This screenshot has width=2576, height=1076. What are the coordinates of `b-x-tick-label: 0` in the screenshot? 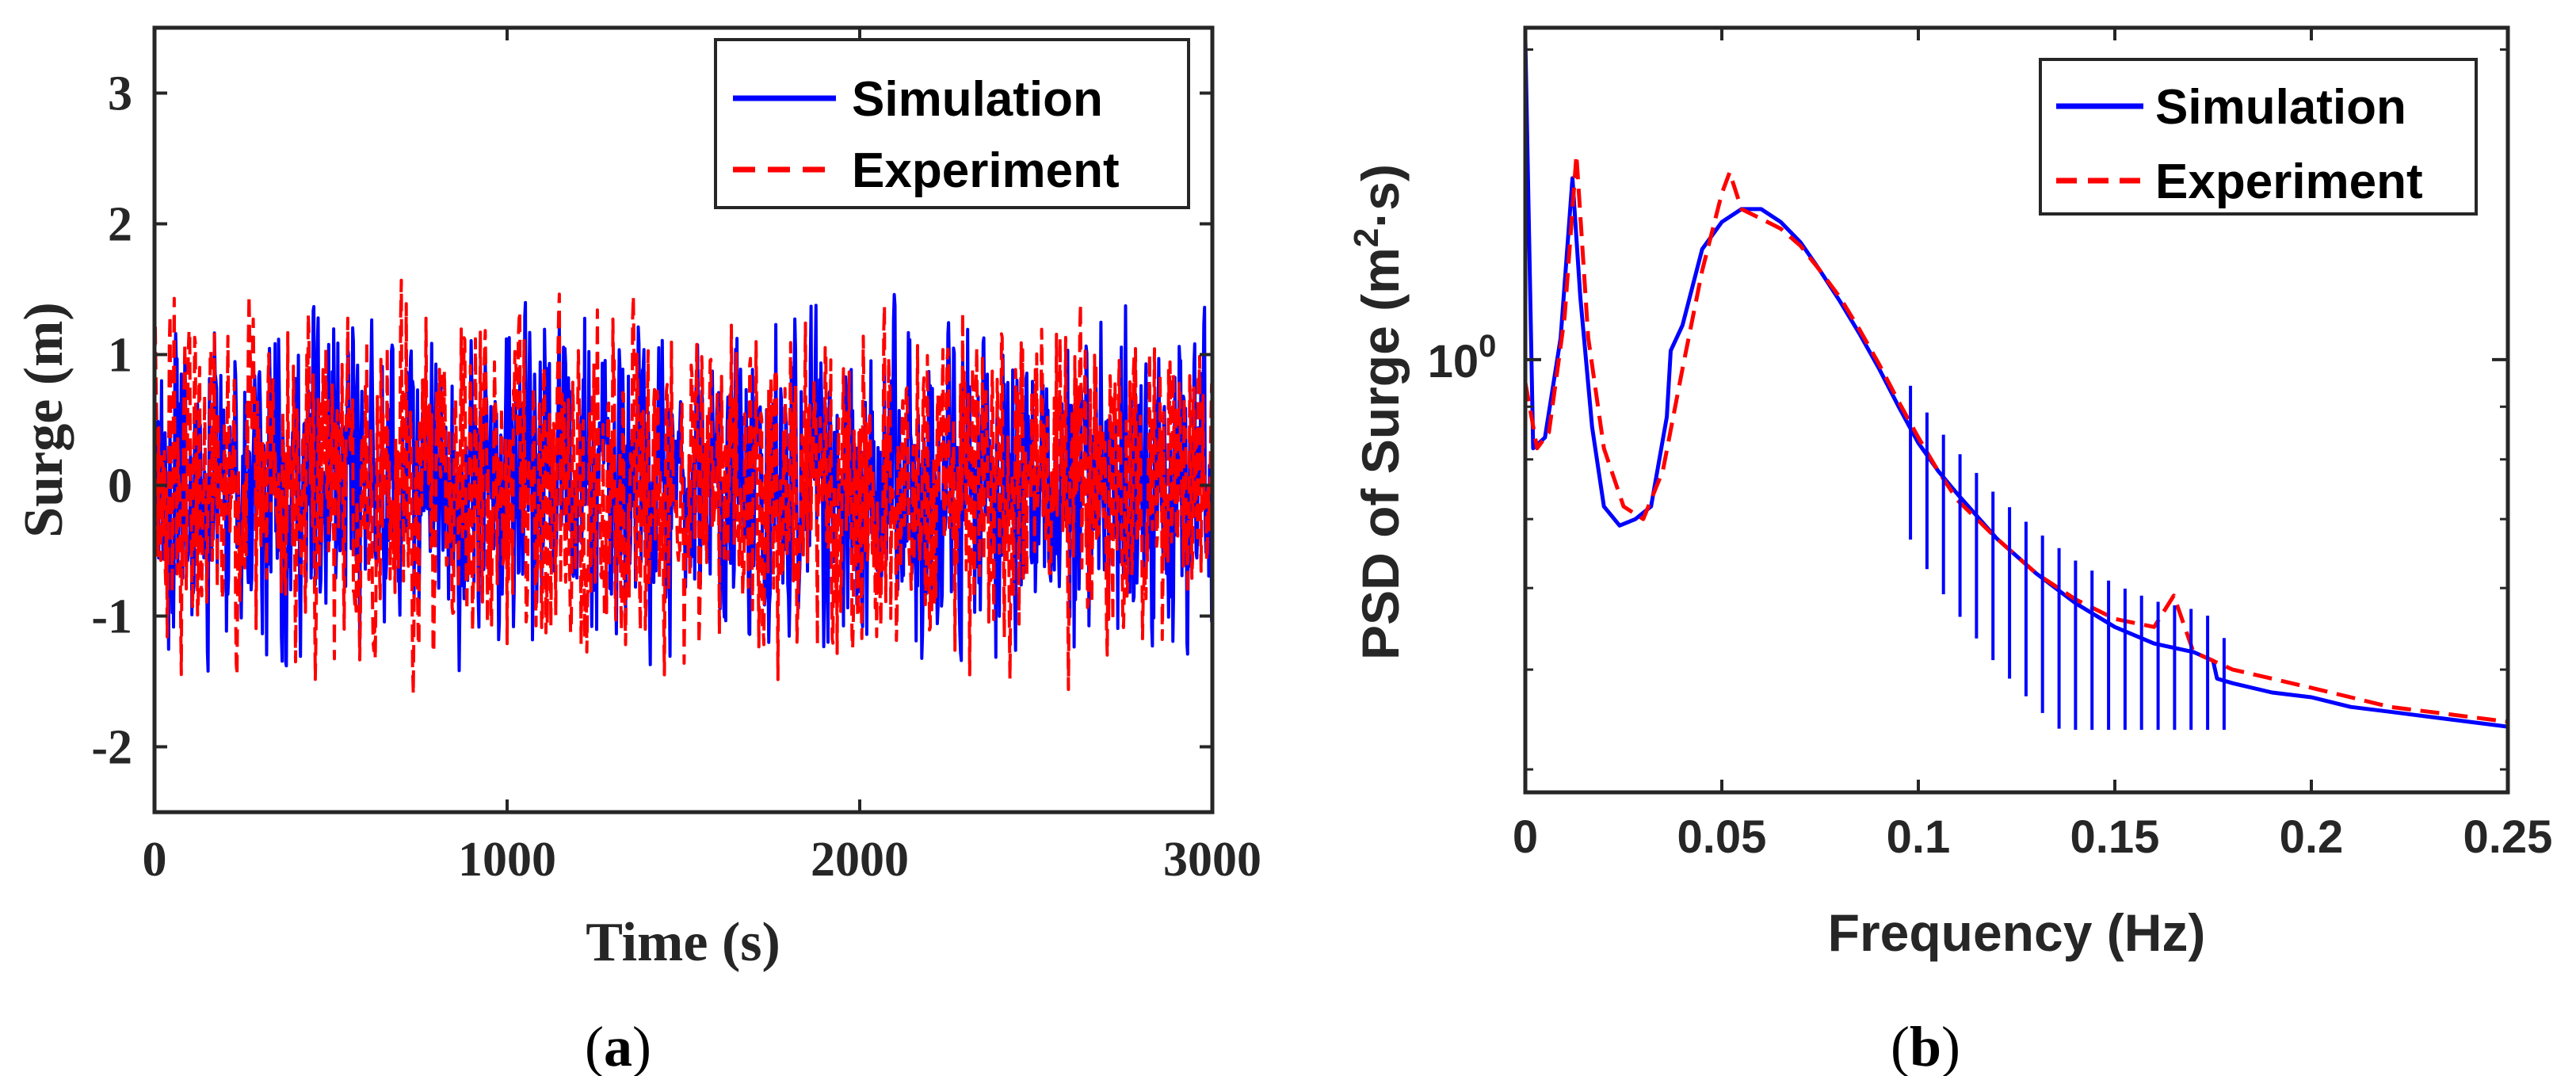 It's located at (1525, 837).